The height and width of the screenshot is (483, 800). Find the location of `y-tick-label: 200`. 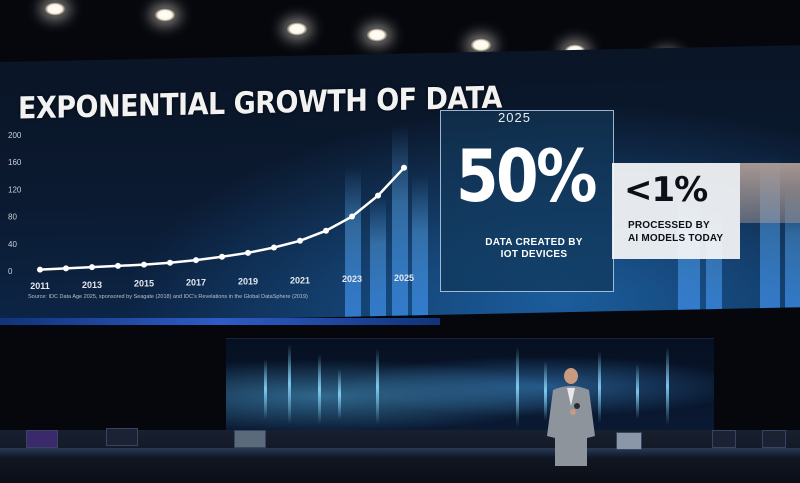

y-tick-label: 200 is located at coordinates (15, 135).